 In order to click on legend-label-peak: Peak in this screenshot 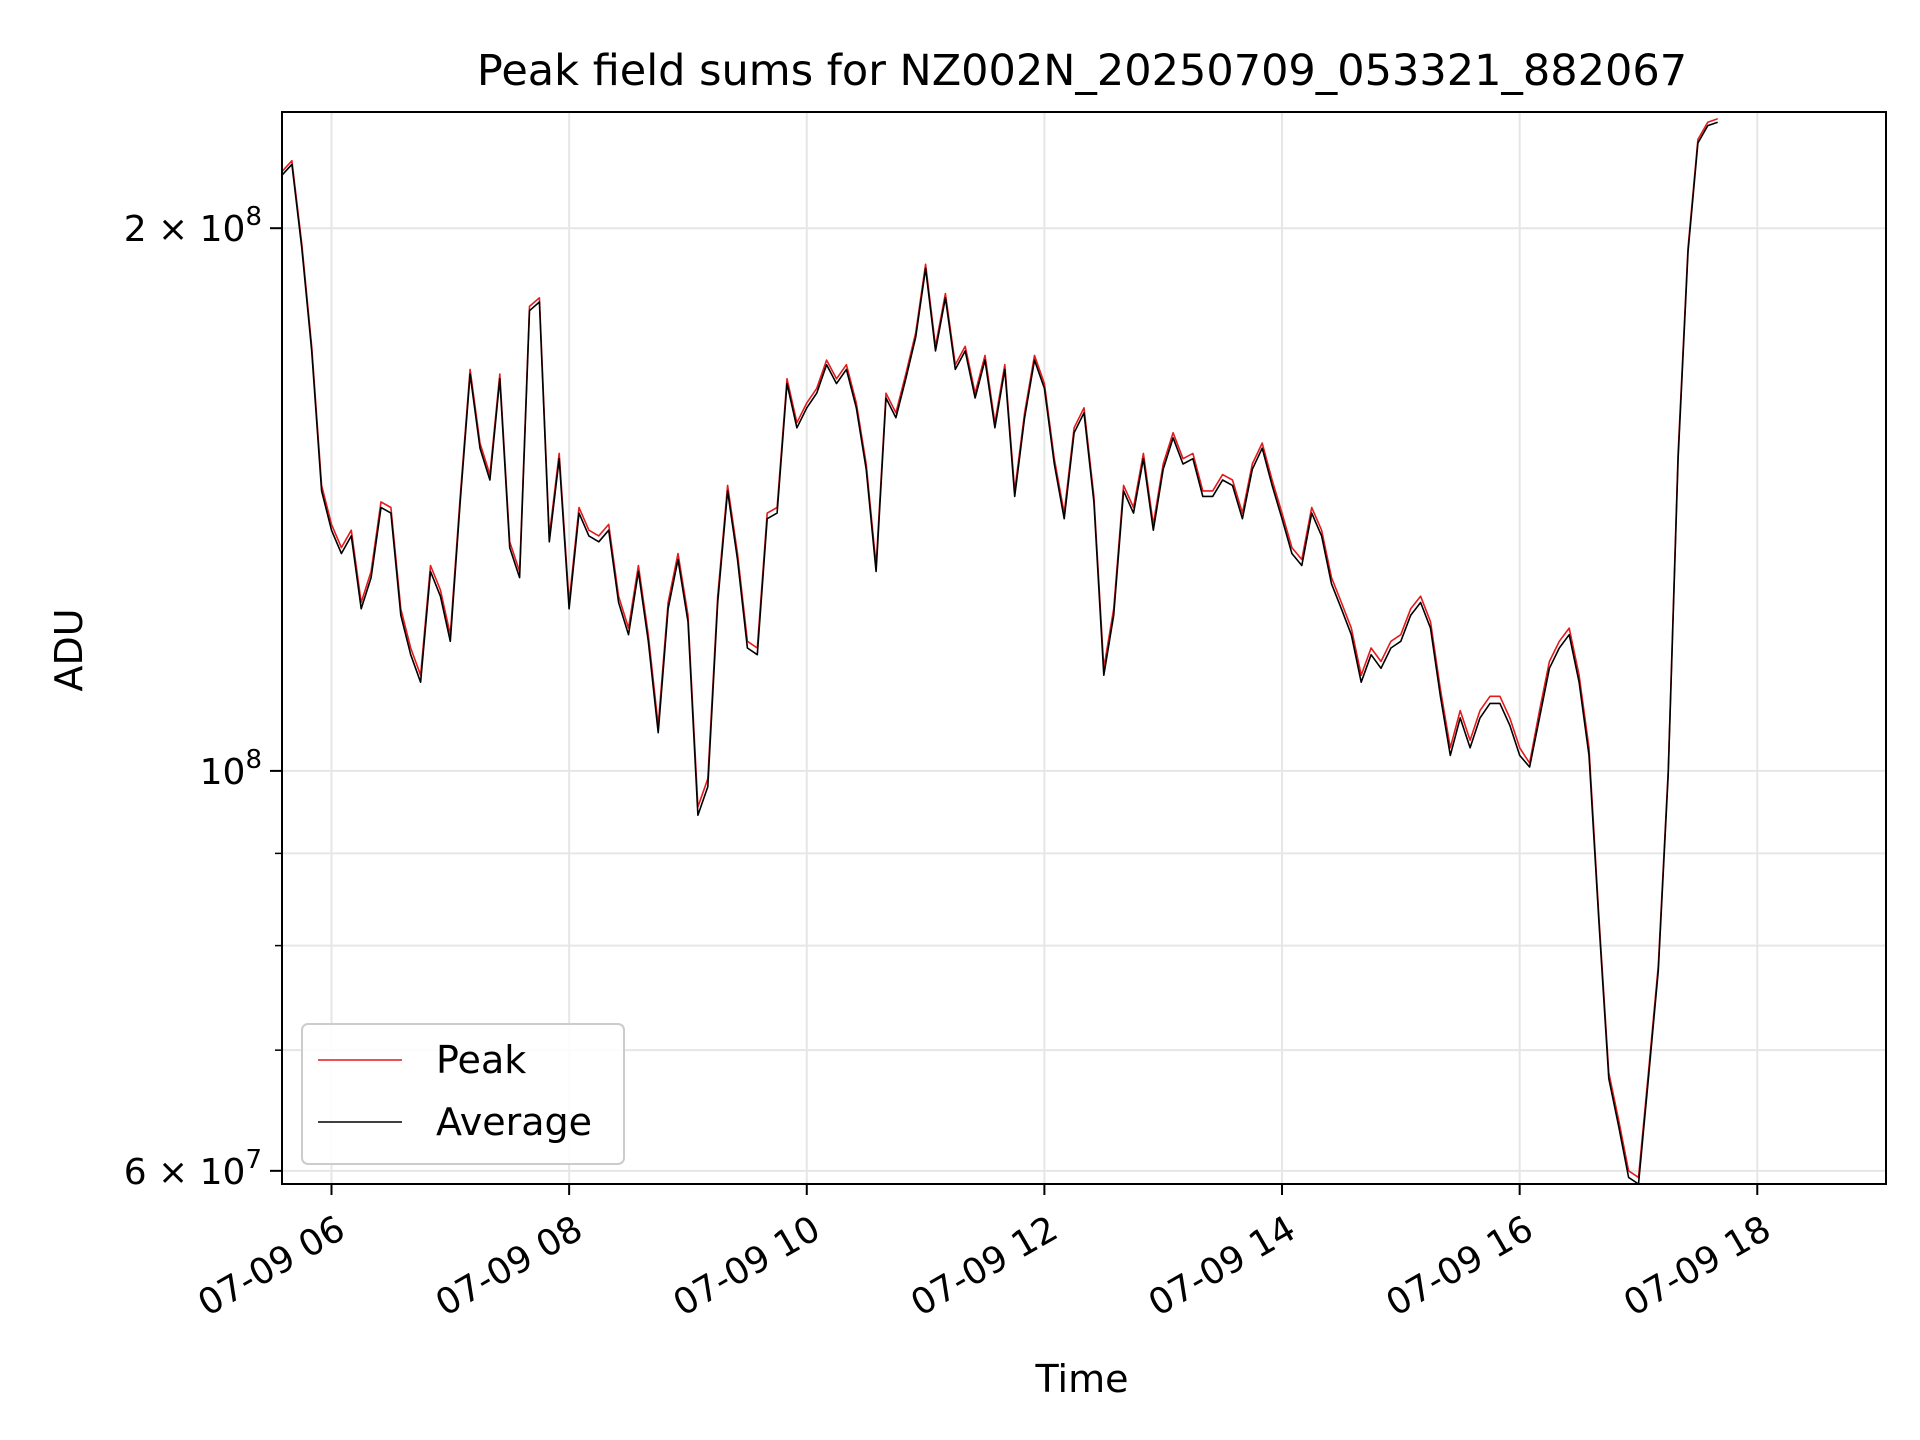, I will do `click(481, 1060)`.